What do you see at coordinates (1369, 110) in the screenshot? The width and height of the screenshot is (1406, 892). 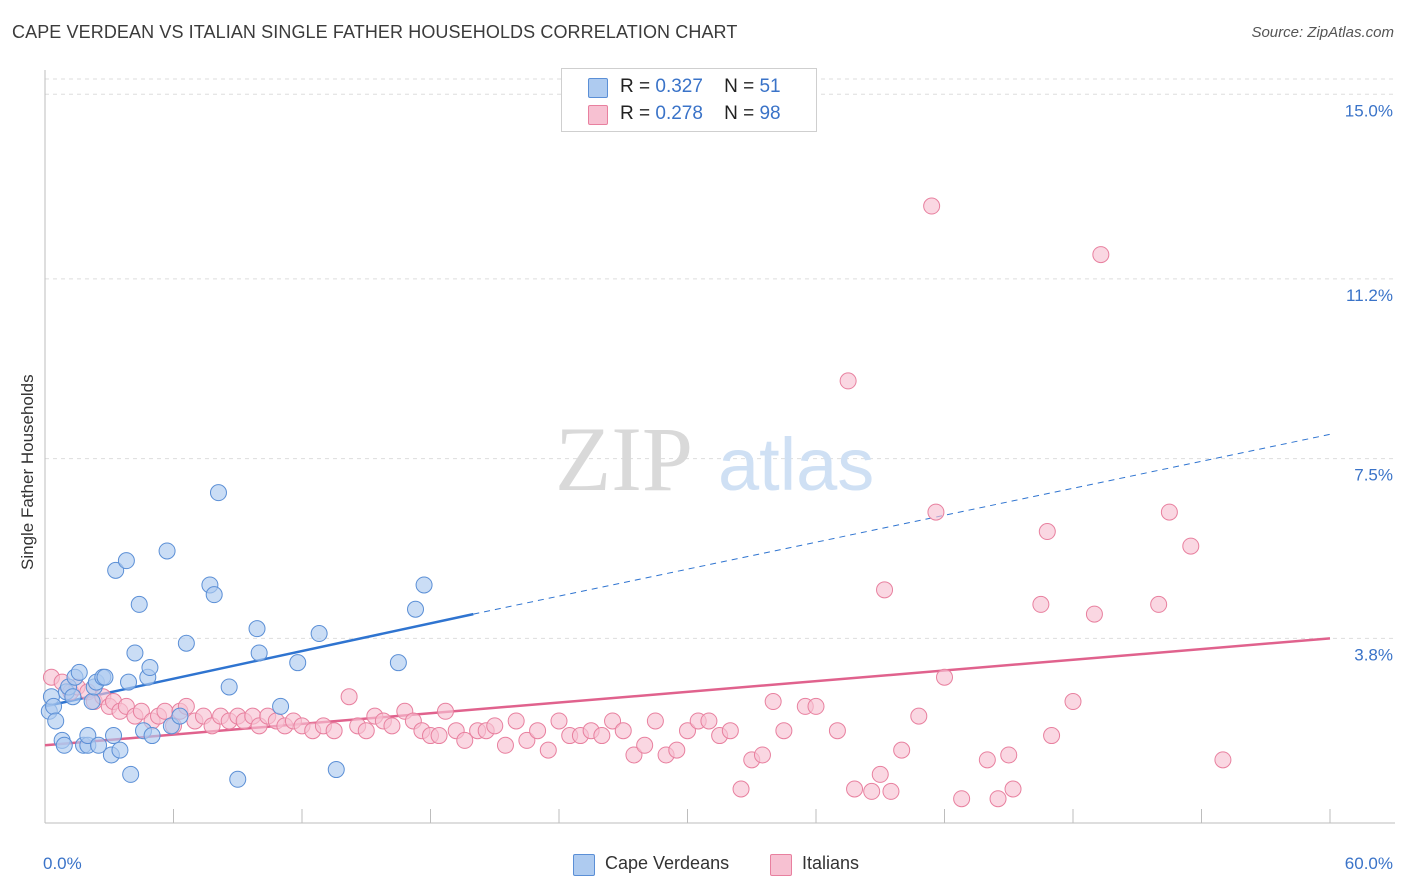 I see `y-tick-label: 15.0%` at bounding box center [1369, 110].